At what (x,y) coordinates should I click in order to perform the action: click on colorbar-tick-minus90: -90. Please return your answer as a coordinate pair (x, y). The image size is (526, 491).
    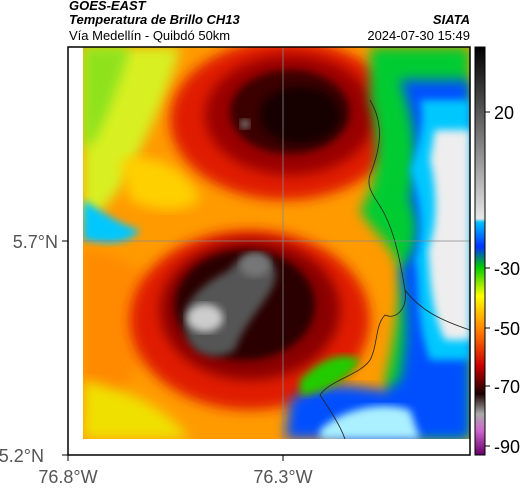
    Looking at the image, I should click on (507, 447).